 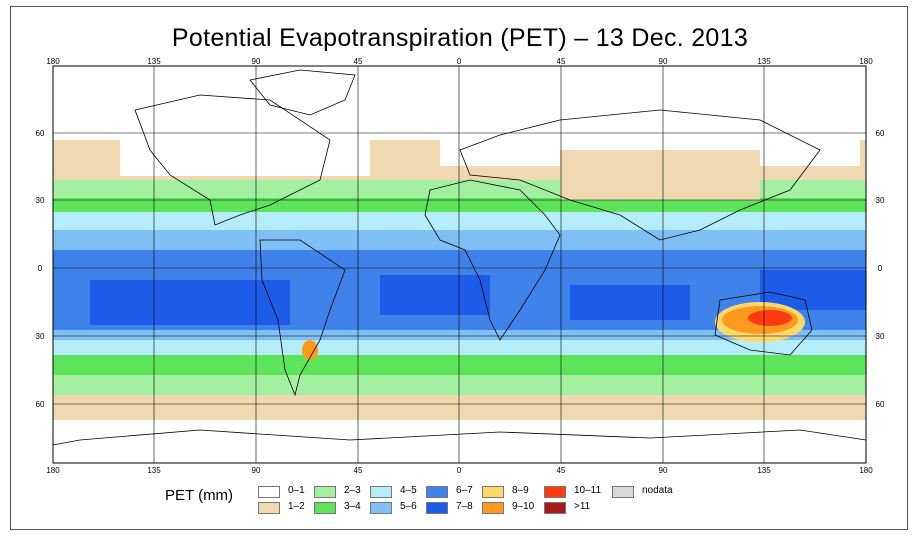 What do you see at coordinates (582, 506) in the screenshot?
I see `legend-label: >11` at bounding box center [582, 506].